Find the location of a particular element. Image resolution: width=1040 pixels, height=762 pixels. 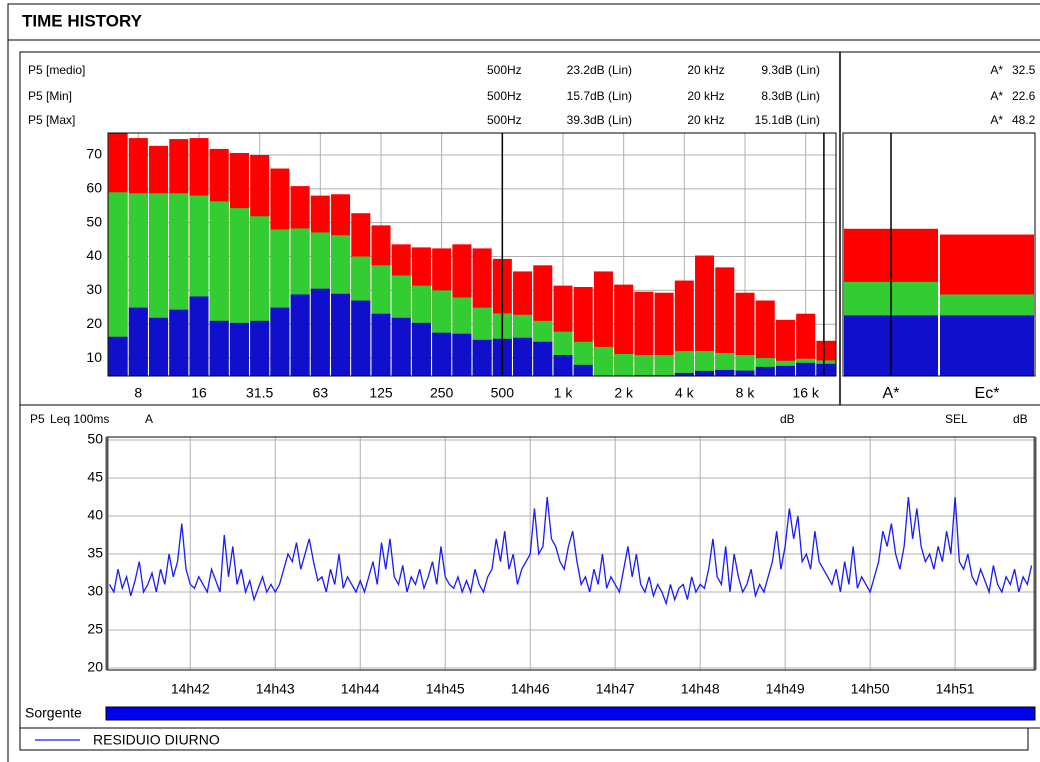

x-tick-label: 14h51 is located at coordinates (955, 689).